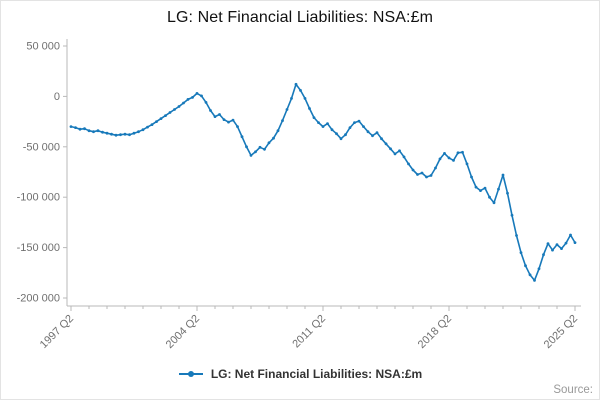 Image resolution: width=600 pixels, height=400 pixels. I want to click on svg-text: 2025 Q2, so click(561, 332).